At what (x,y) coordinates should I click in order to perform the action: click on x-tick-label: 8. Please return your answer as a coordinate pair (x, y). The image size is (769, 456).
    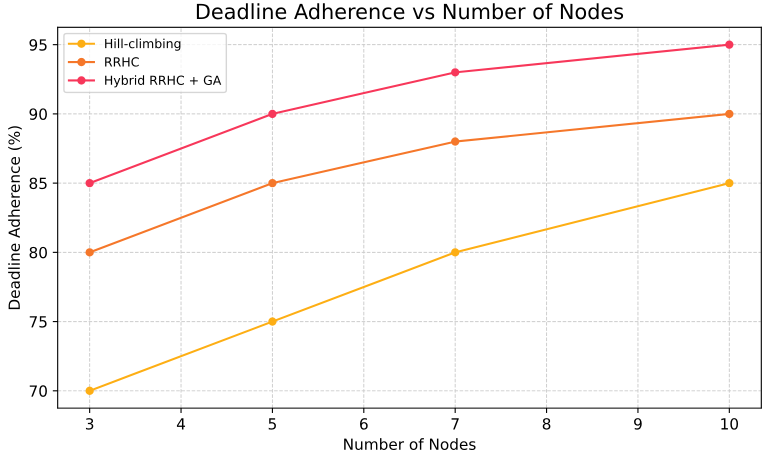
    Looking at the image, I should click on (546, 424).